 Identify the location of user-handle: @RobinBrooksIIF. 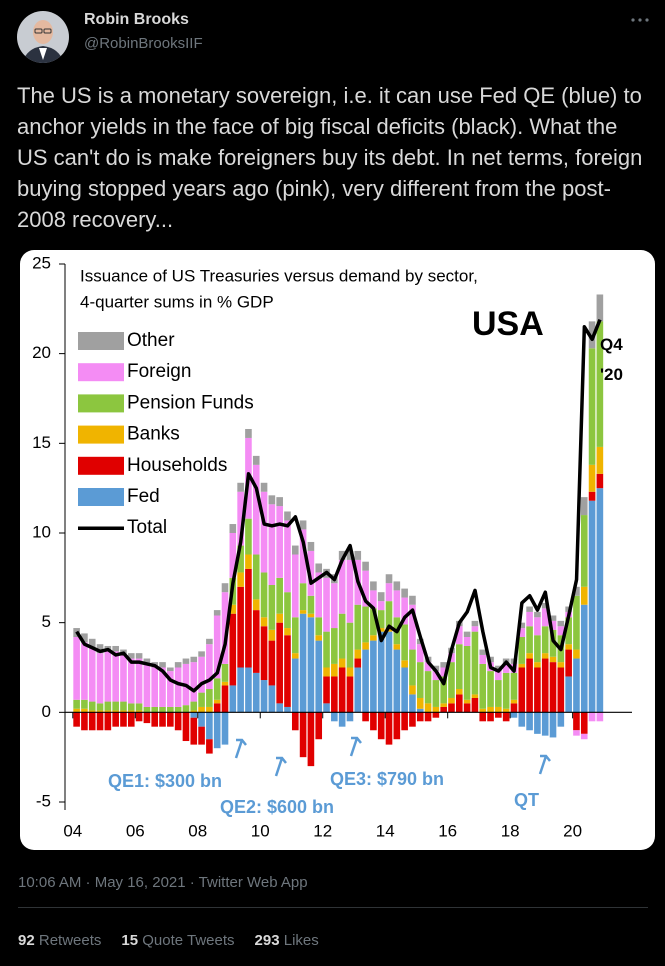
(143, 43).